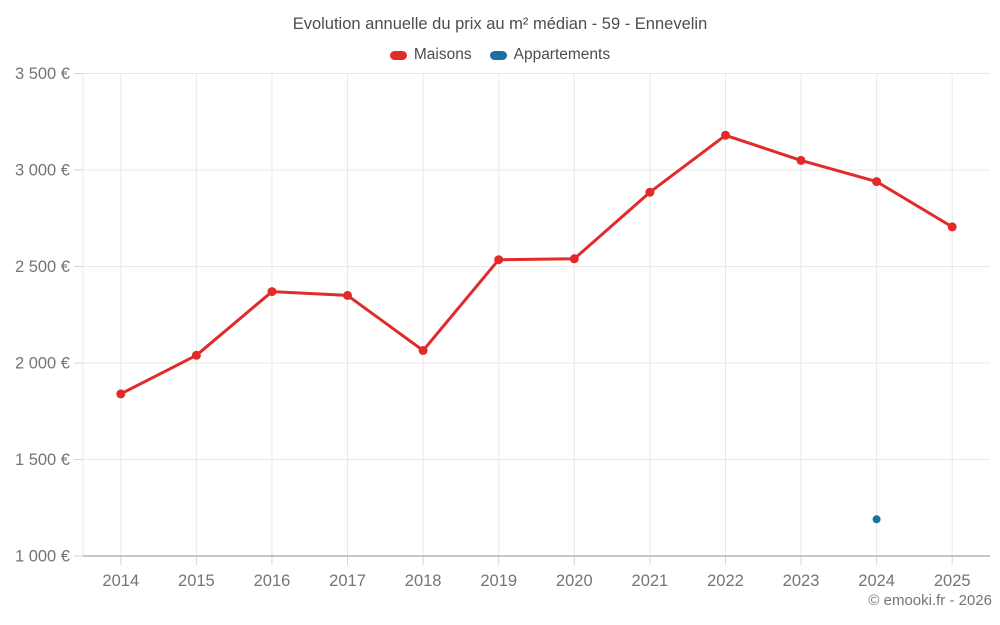  Describe the element at coordinates (650, 581) in the screenshot. I see `x-tick-label: 2021` at that location.